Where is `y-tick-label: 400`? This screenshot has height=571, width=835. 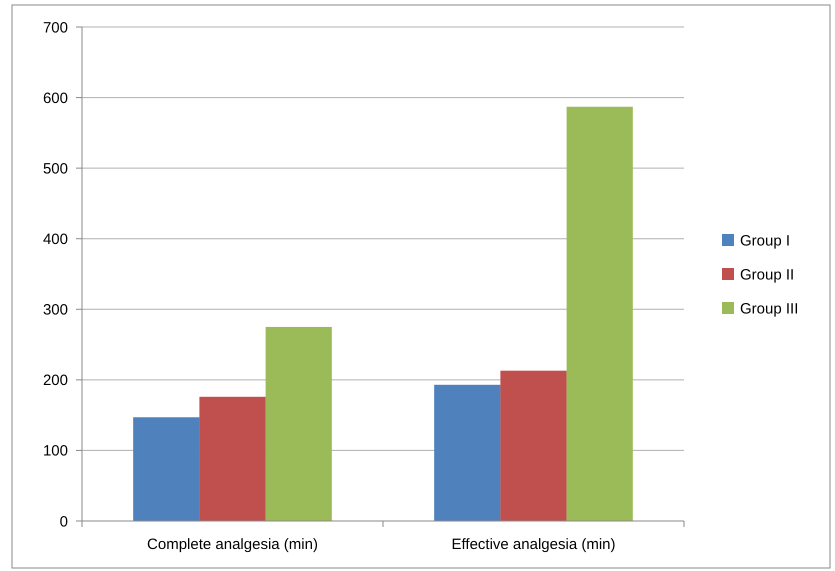 y-tick-label: 400 is located at coordinates (55, 239).